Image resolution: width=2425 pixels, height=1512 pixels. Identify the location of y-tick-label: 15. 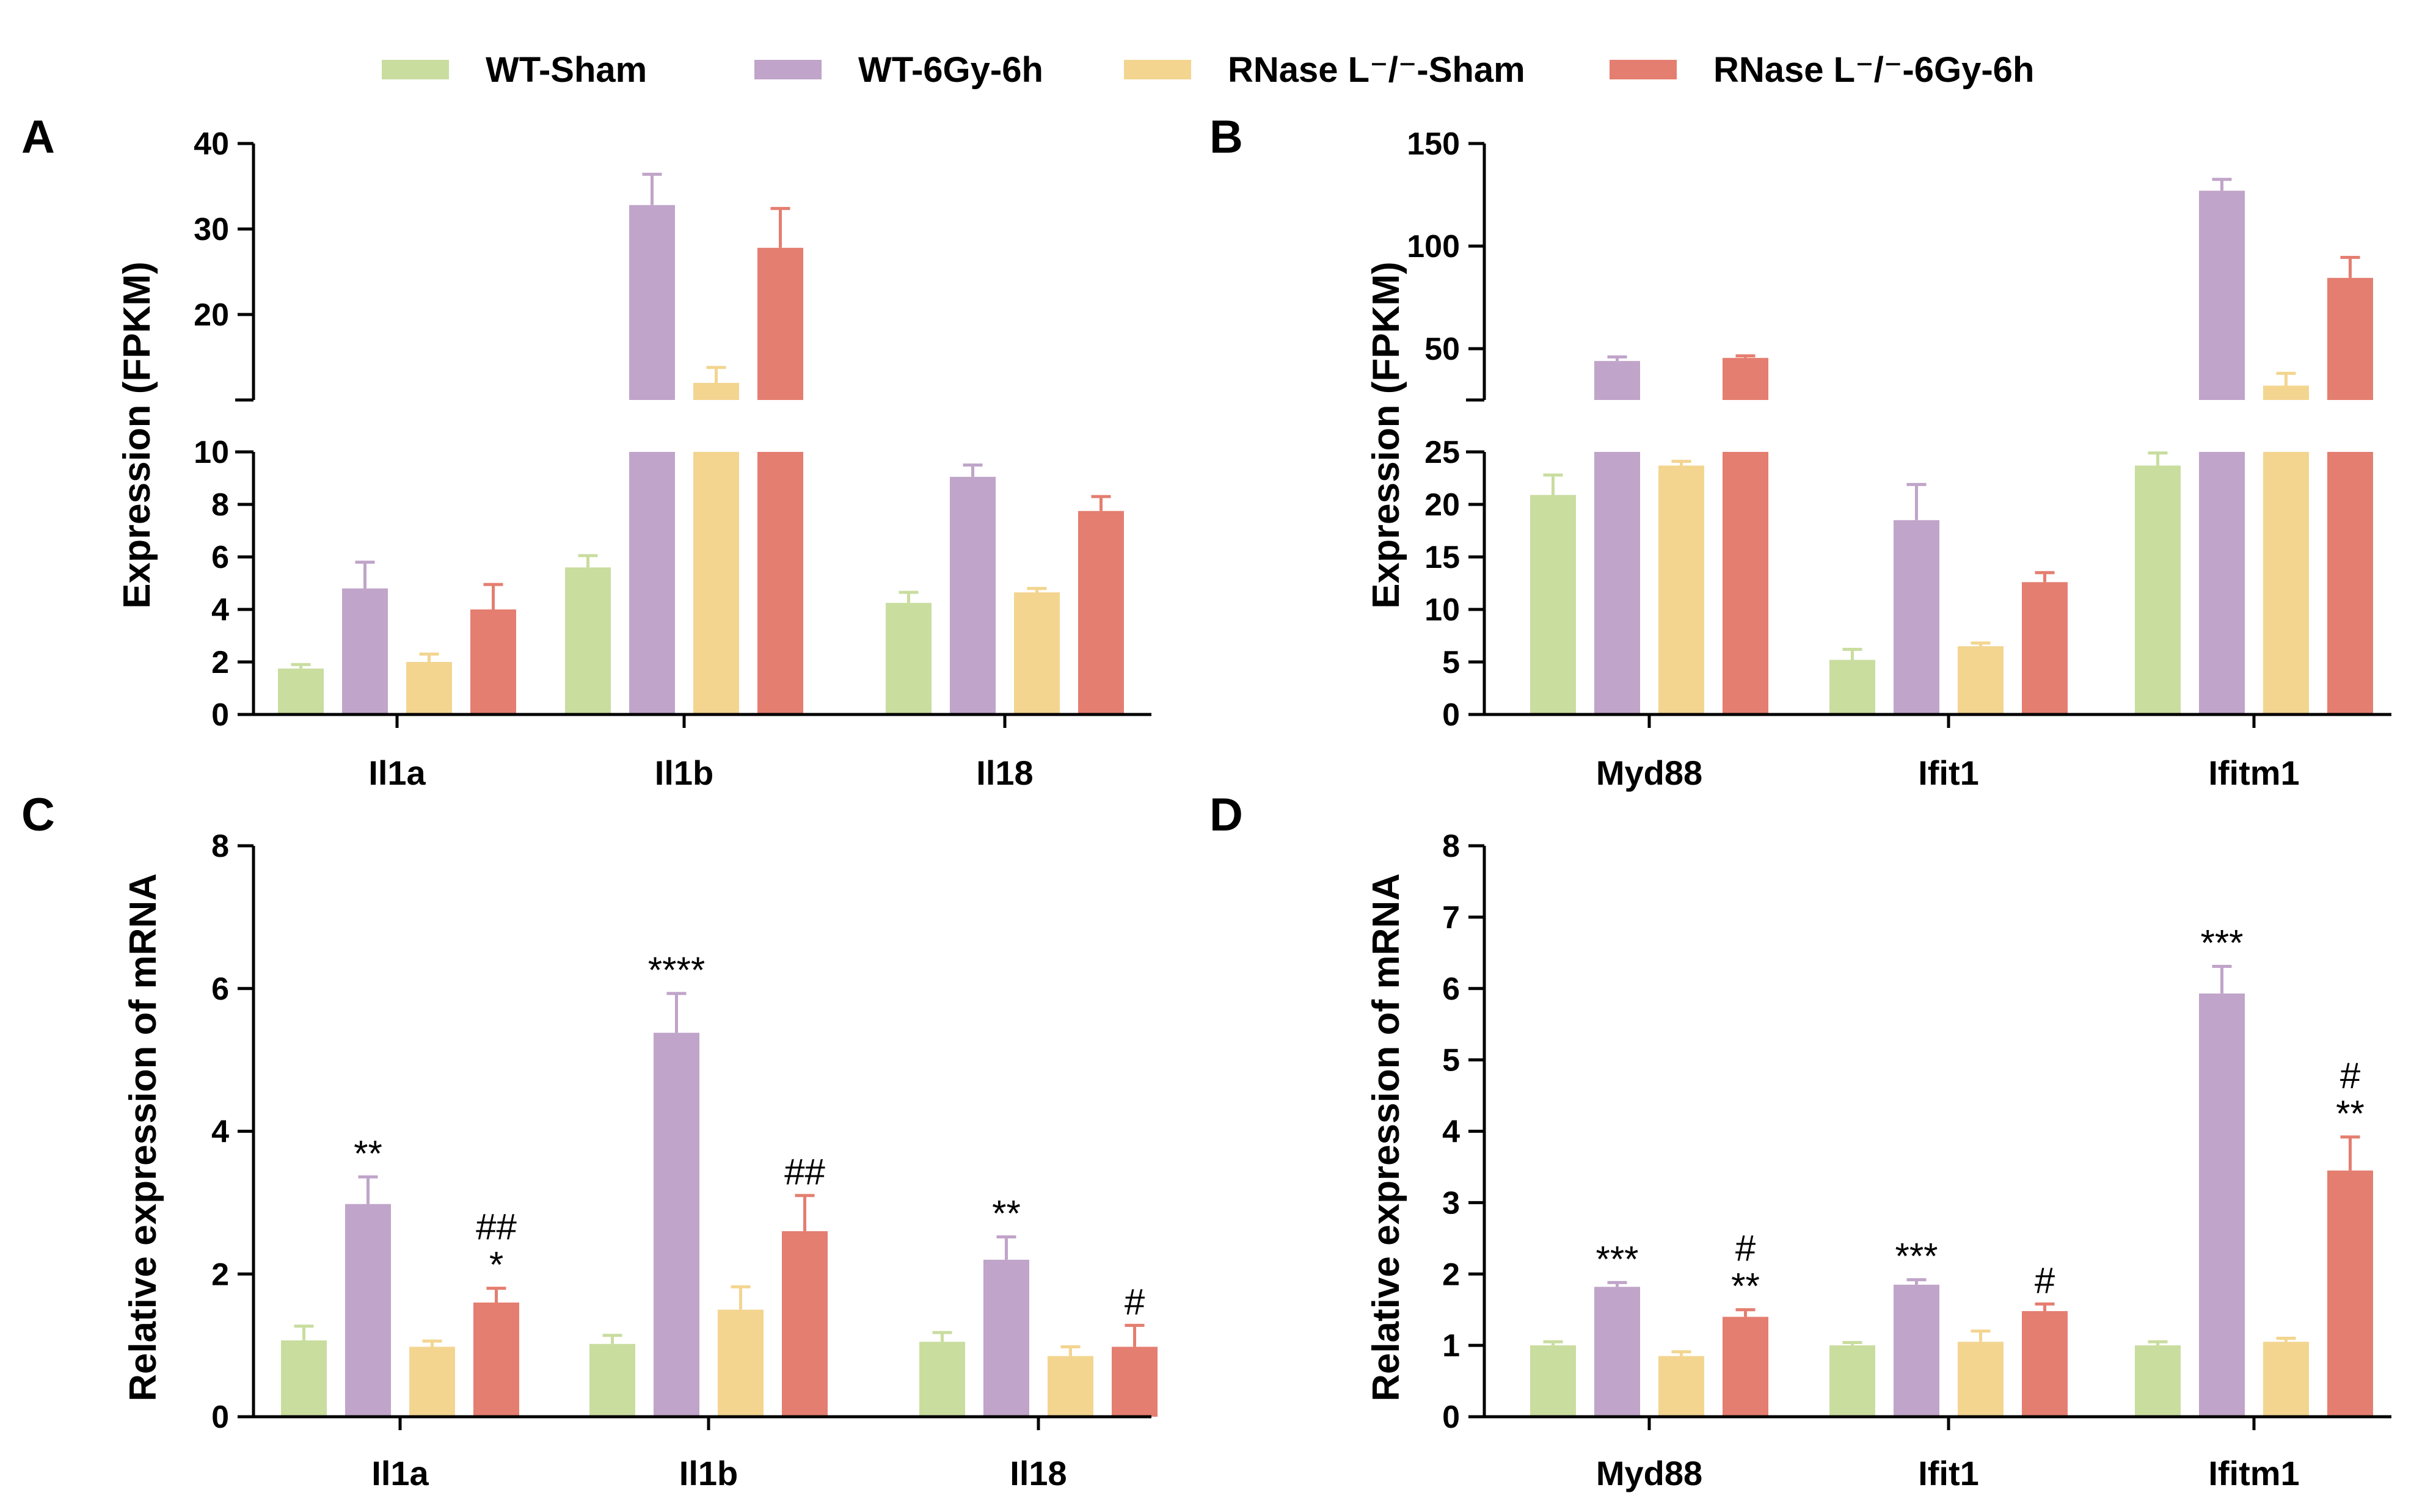
(1442, 558).